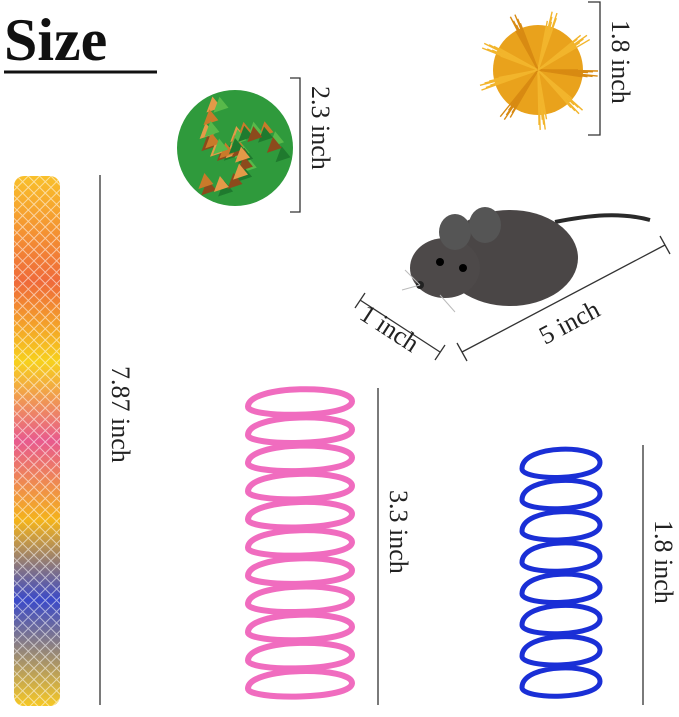  I want to click on crinkle-size-label: 2.3 inch, so click(320, 128).